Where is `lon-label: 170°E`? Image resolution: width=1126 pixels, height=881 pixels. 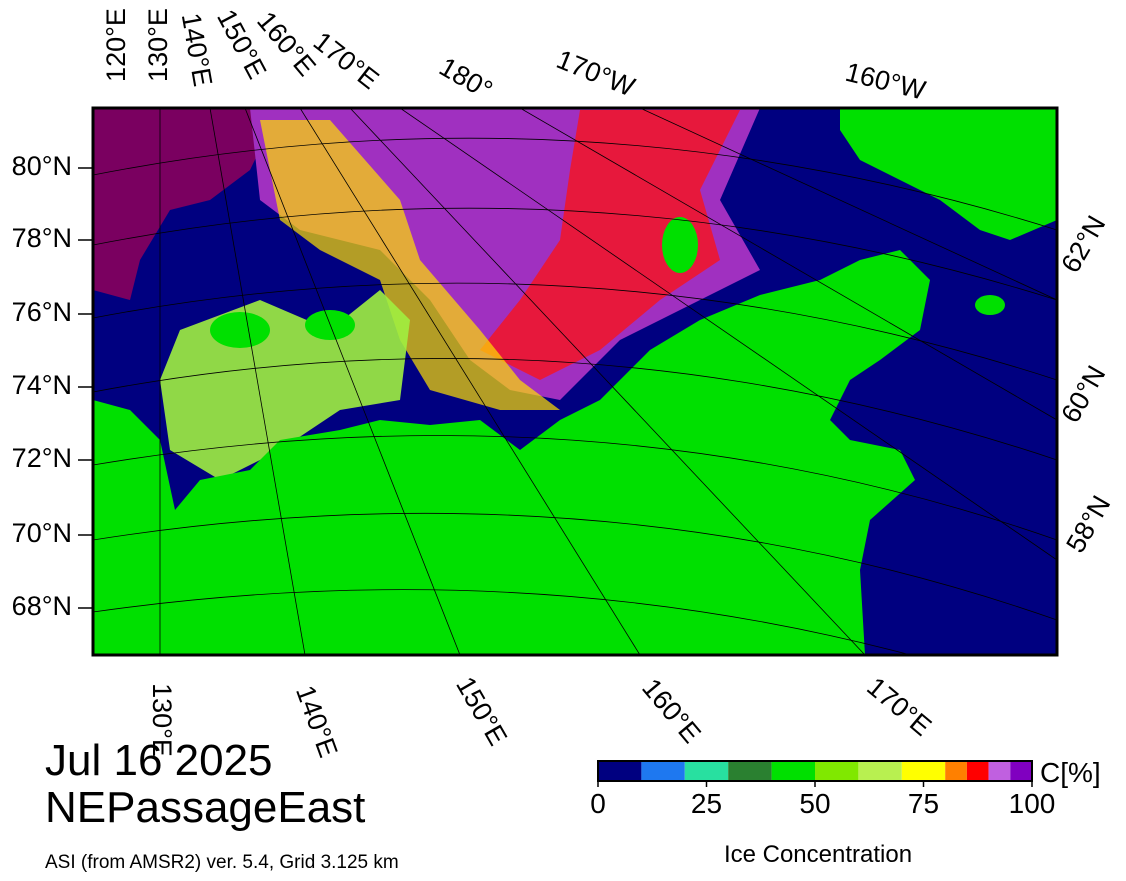 lon-label: 170°E is located at coordinates (899, 706).